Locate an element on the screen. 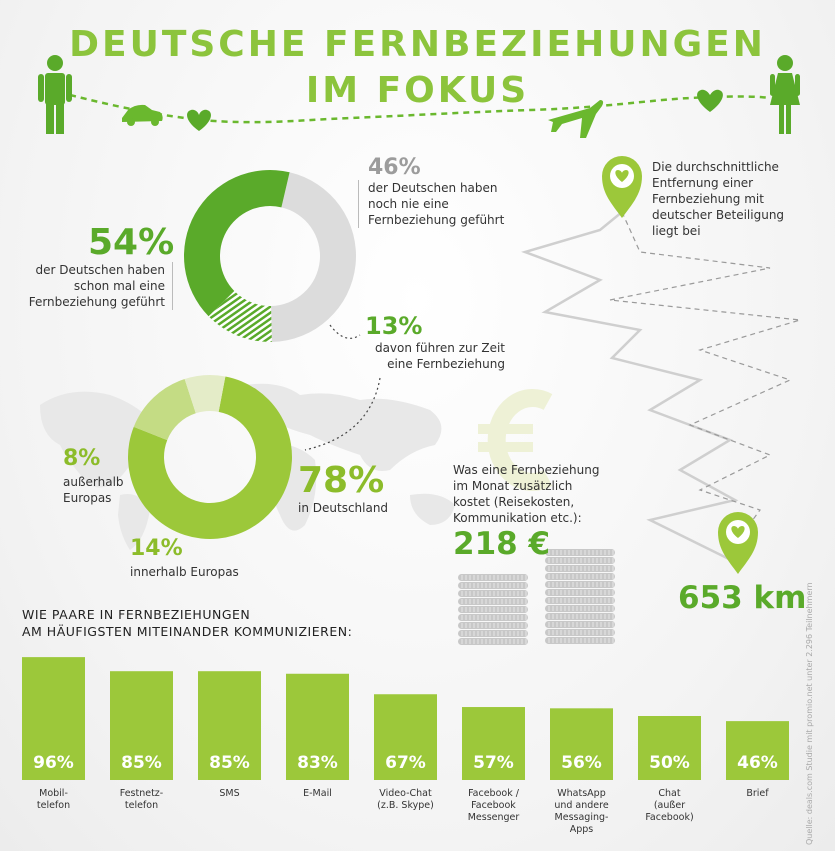 The height and width of the screenshot is (851, 835). de-pct: 78% is located at coordinates (341, 480).